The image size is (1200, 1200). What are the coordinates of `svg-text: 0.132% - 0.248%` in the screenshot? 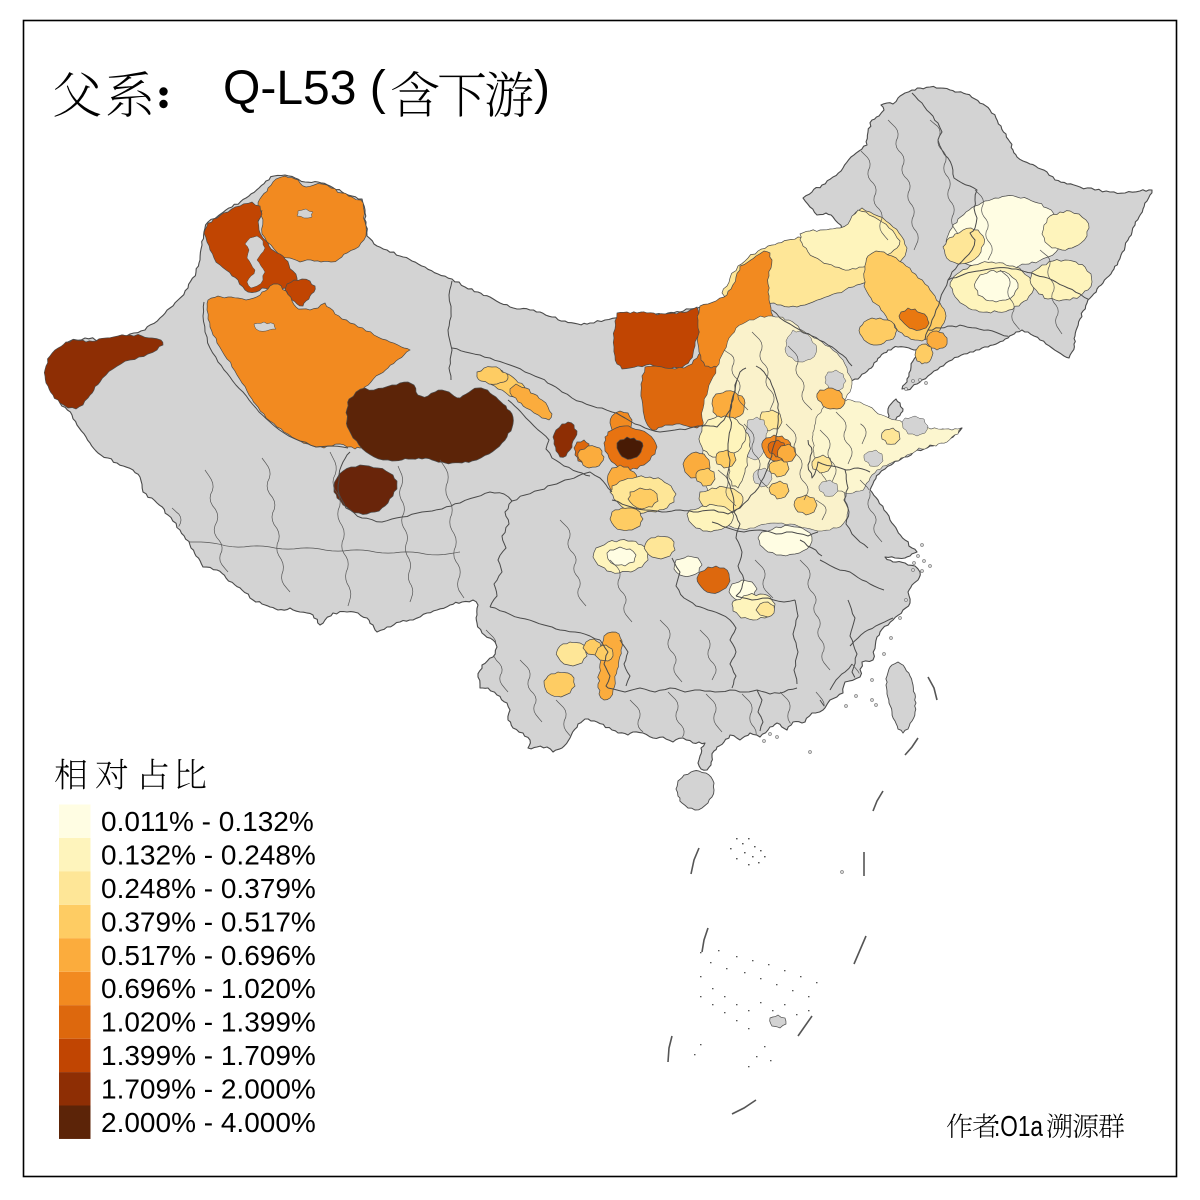 It's located at (208, 855).